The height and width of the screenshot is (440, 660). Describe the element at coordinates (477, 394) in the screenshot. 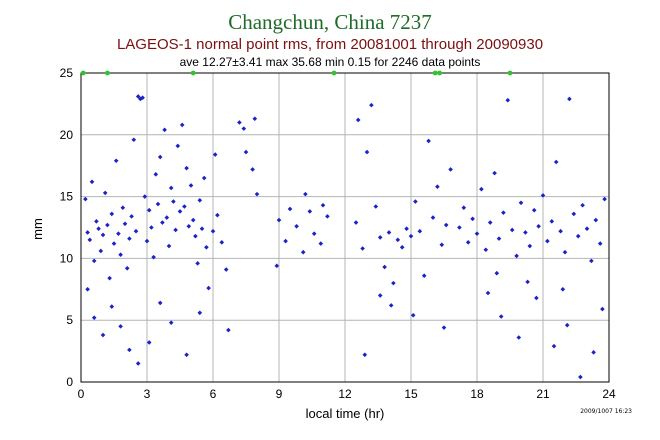

I see `x-tick-label: 18` at that location.